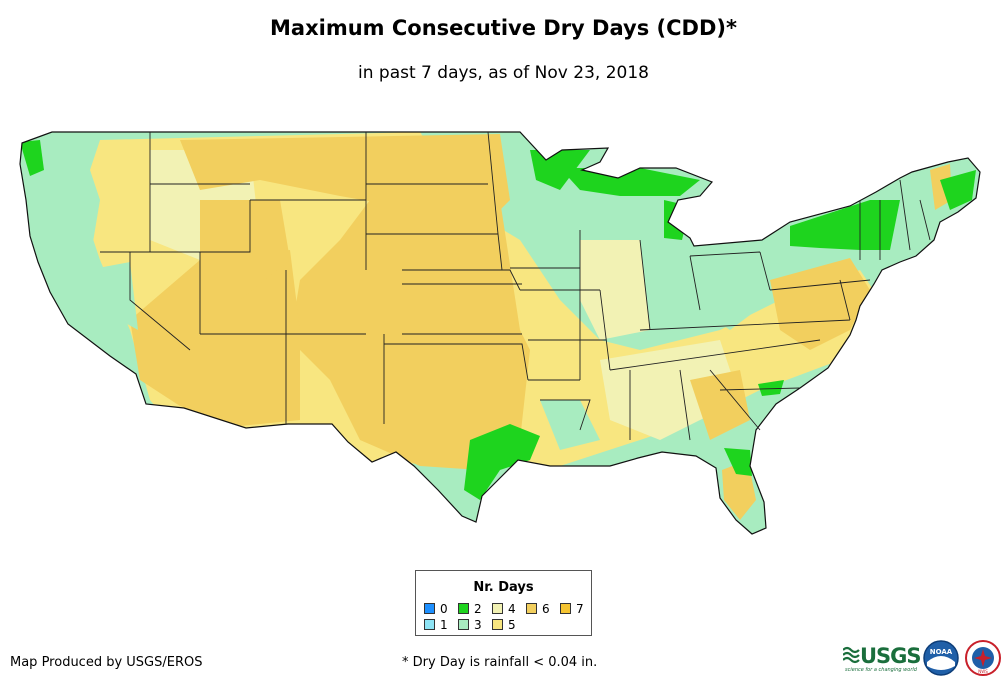 This screenshot has height=691, width=1007. I want to click on zone-3-days-nevada, so click(118, 296).